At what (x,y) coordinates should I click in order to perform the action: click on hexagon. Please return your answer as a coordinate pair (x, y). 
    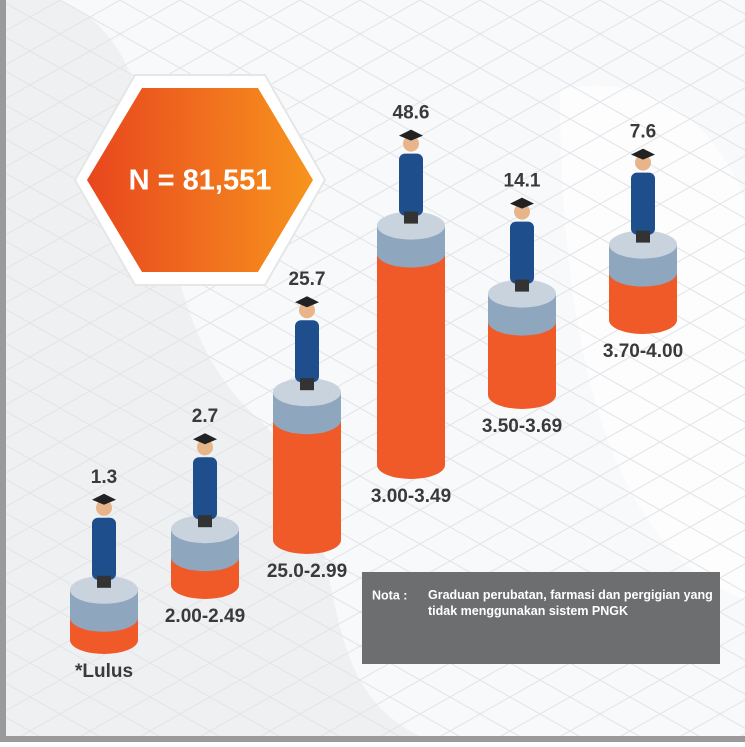
    Looking at the image, I should click on (200, 180).